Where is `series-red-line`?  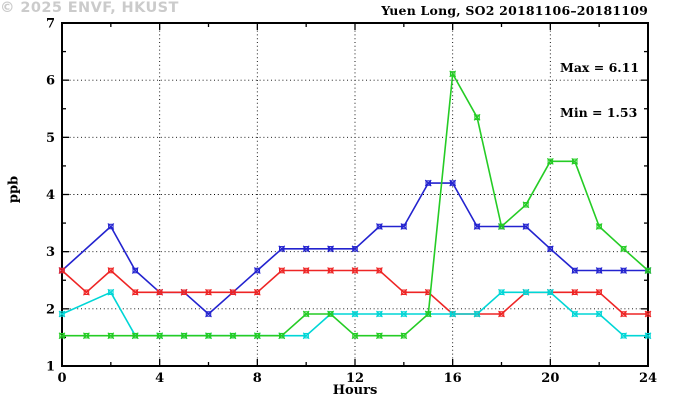 series-red-line is located at coordinates (354, 292).